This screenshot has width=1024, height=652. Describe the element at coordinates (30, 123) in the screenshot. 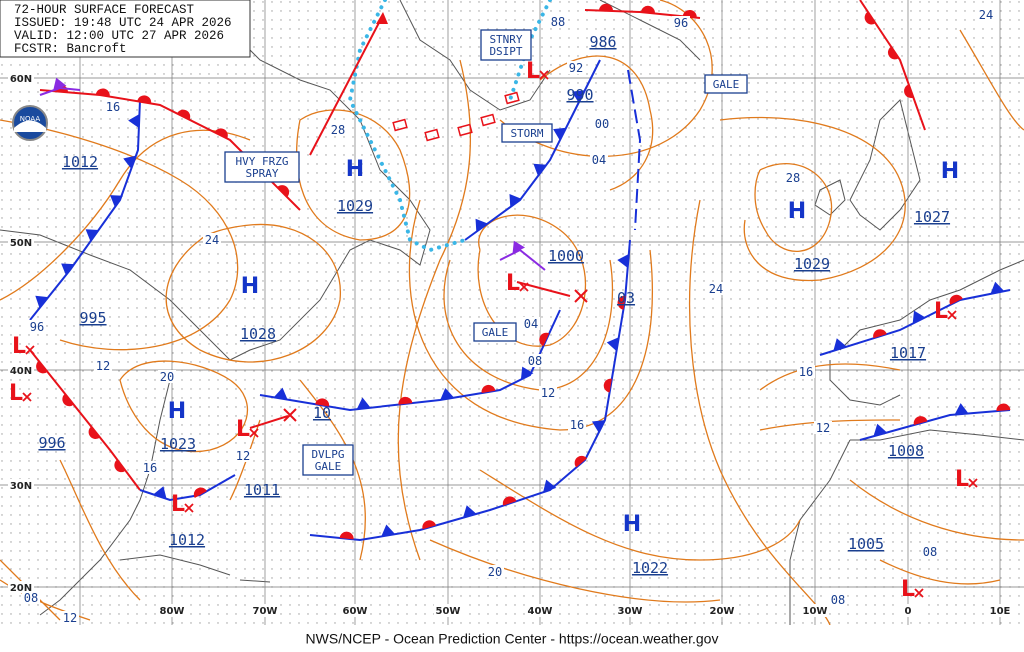

I see `noaa-logo: NOAA` at that location.